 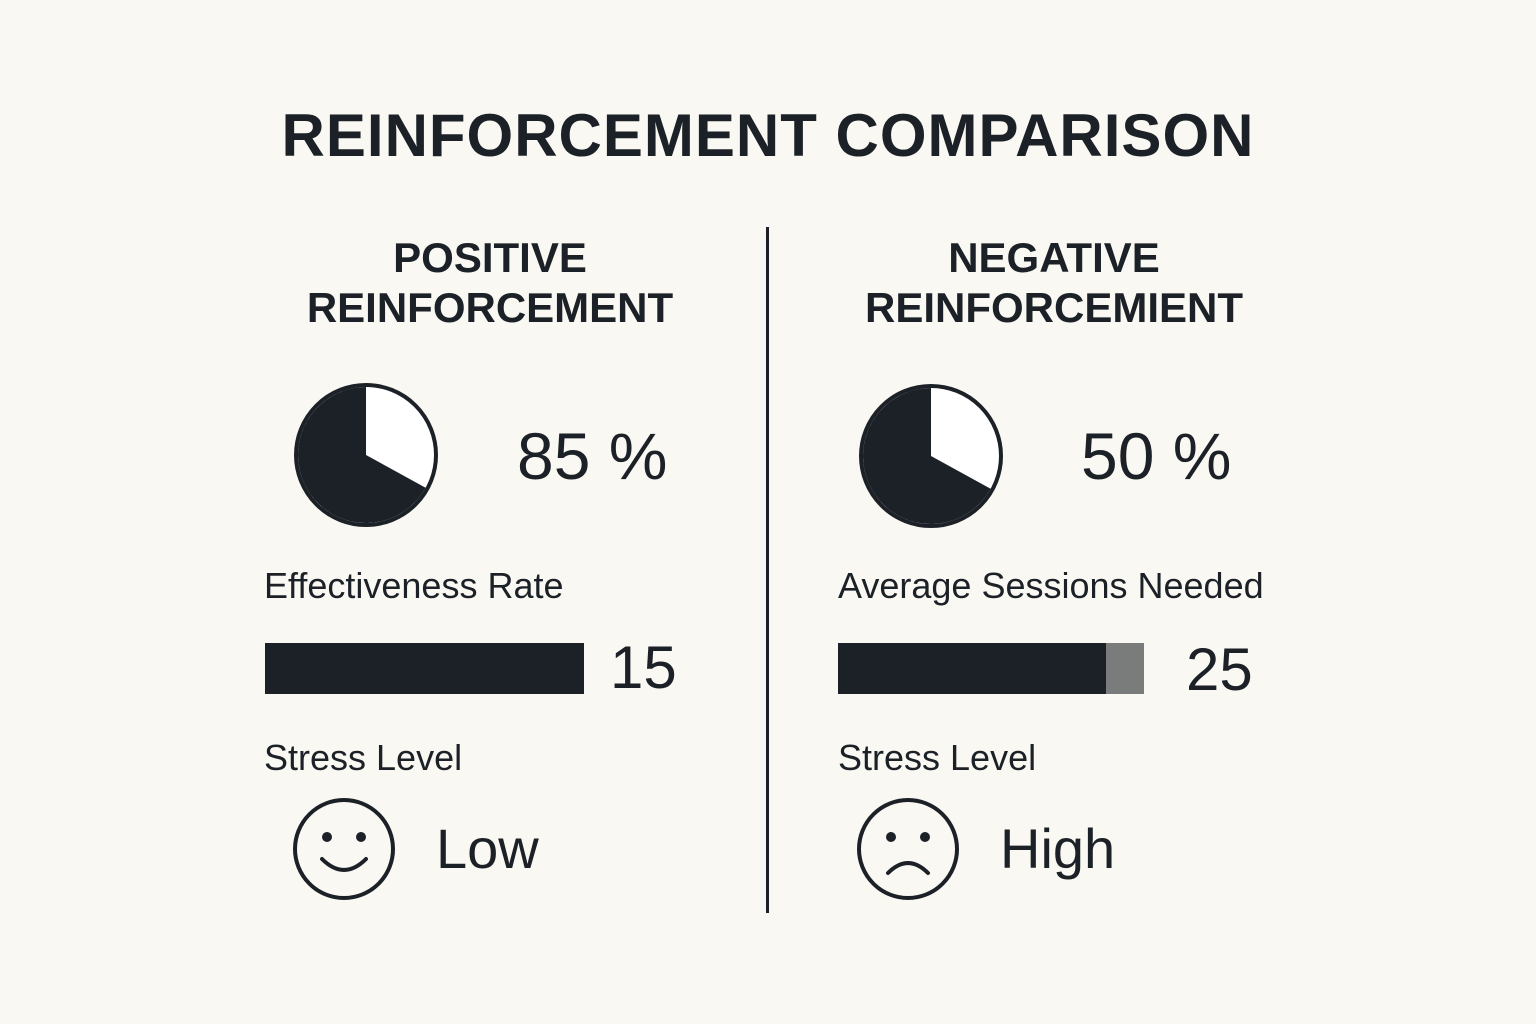 What do you see at coordinates (1156, 456) in the screenshot?
I see `negative-percent: 50 %` at bounding box center [1156, 456].